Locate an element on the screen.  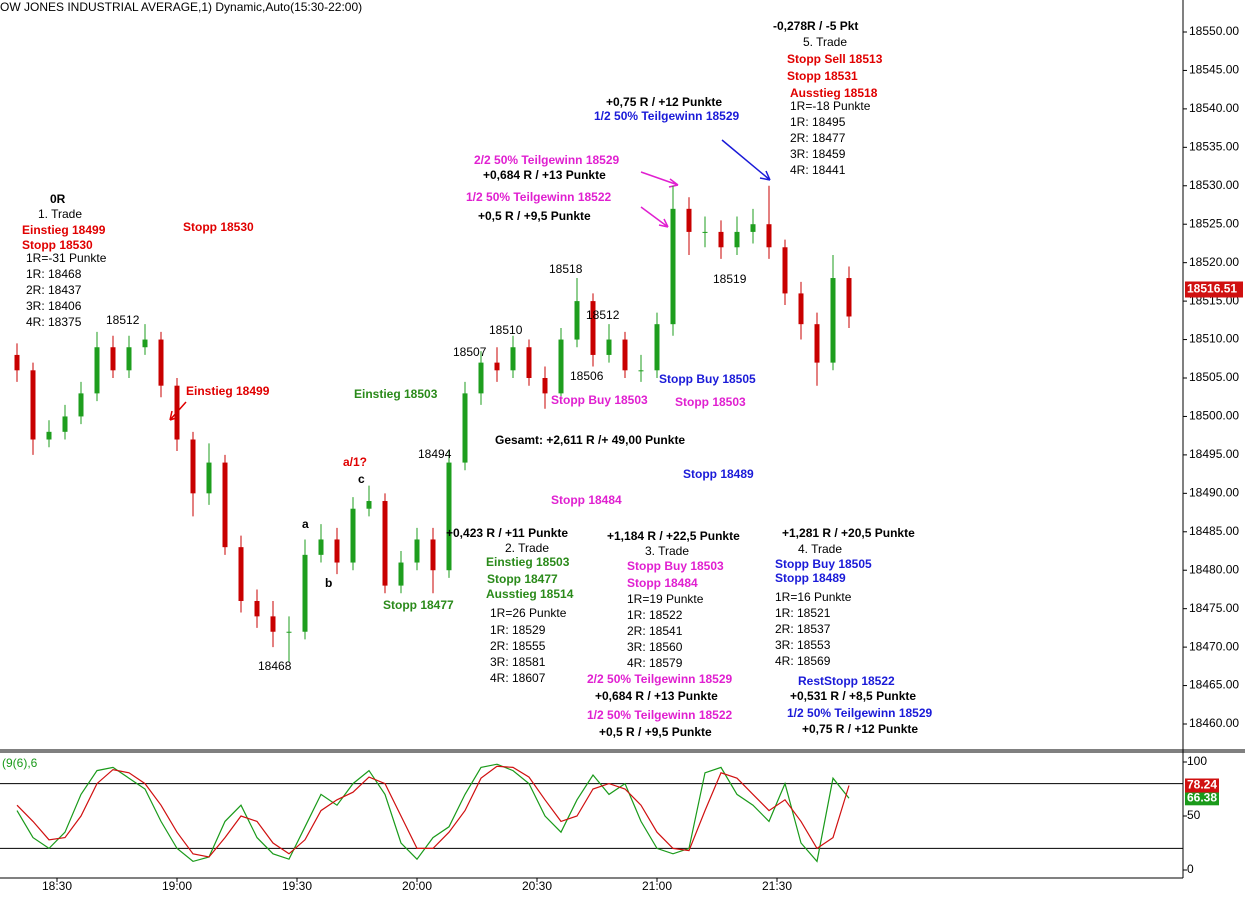
y-tick-label: 18465.00 is located at coordinates (1214, 685).